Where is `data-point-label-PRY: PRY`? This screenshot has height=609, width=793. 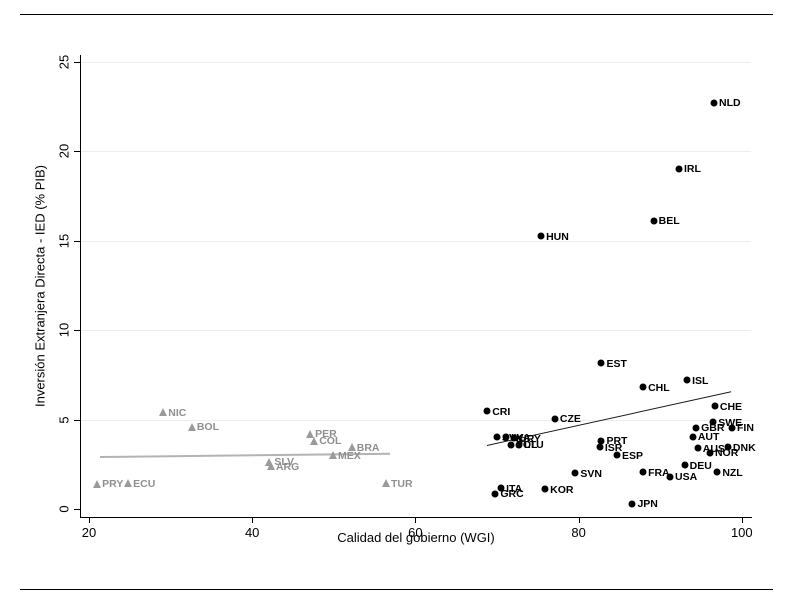
data-point-label-PRY: PRY is located at coordinates (113, 484).